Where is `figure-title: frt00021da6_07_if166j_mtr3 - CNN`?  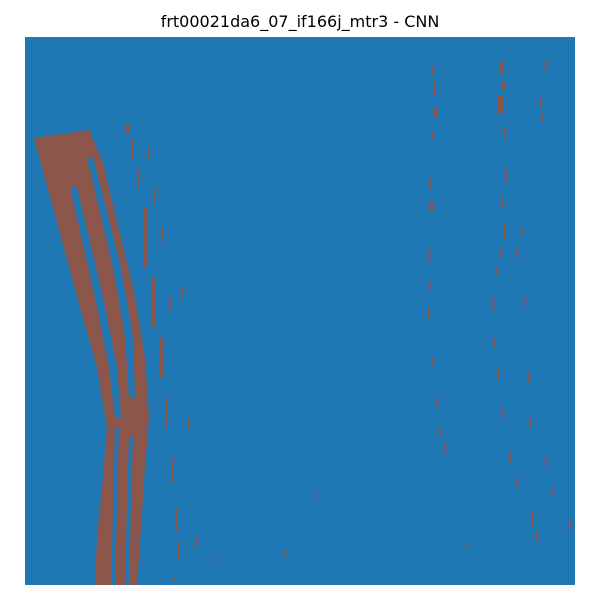
figure-title: frt00021da6_07_if166j_mtr3 - CNN is located at coordinates (300, 21).